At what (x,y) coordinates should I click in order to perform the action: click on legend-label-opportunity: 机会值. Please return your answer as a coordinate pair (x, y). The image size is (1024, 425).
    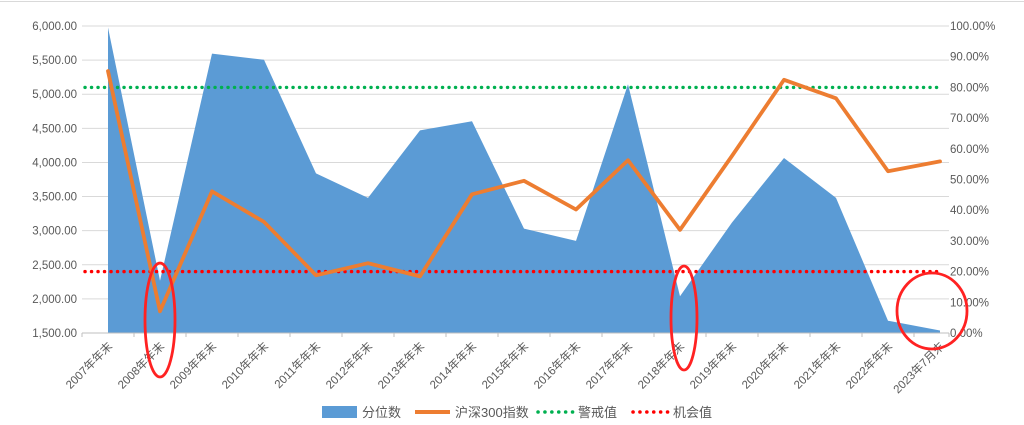
    Looking at the image, I should click on (692, 412).